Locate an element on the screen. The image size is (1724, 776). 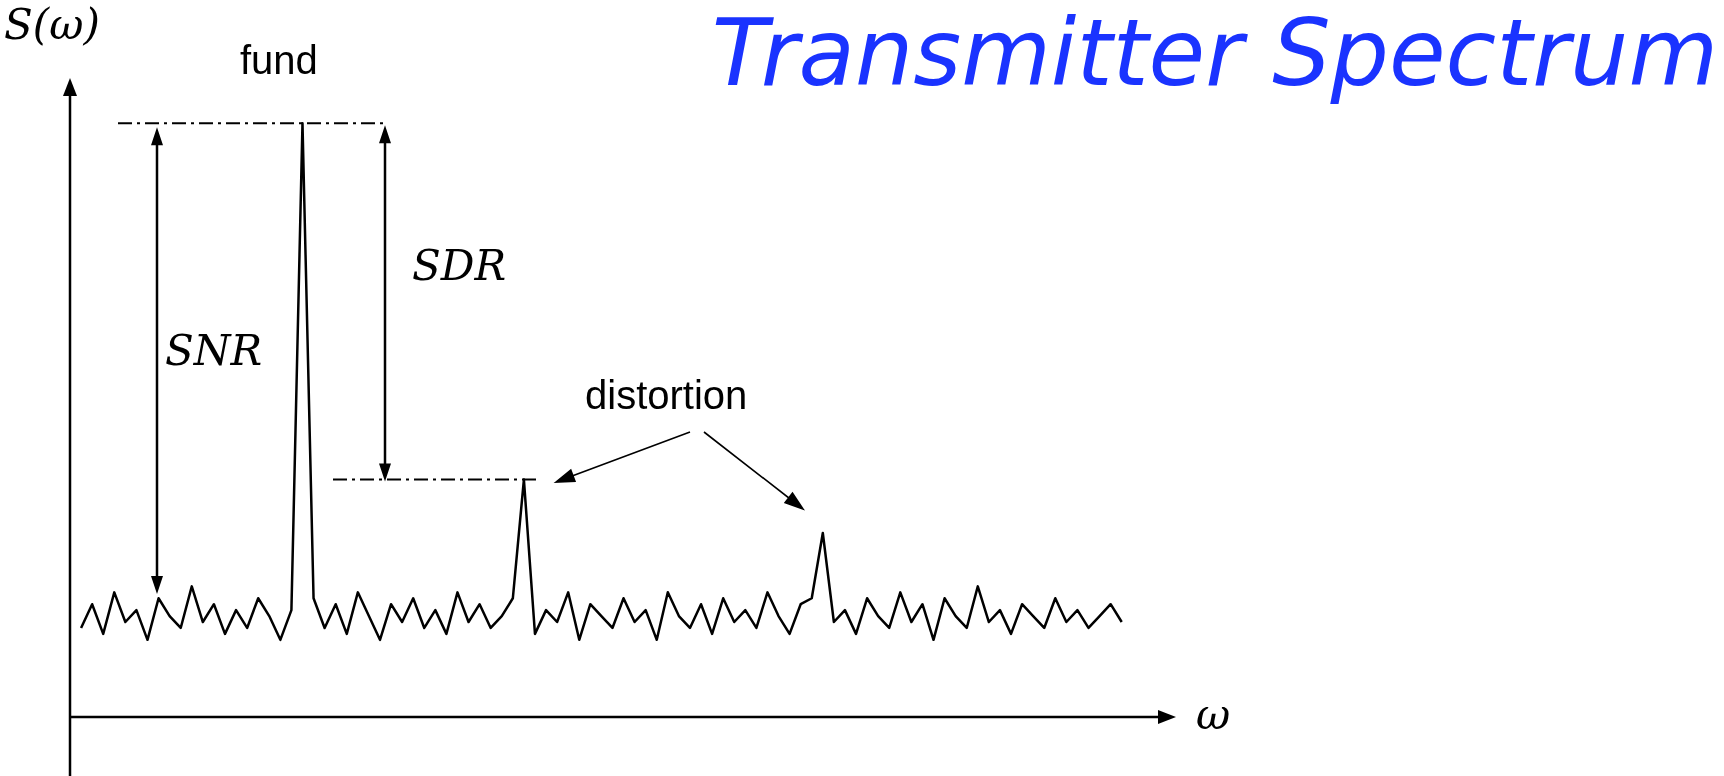
y-axis-title: S(ω) is located at coordinates (52, 24).